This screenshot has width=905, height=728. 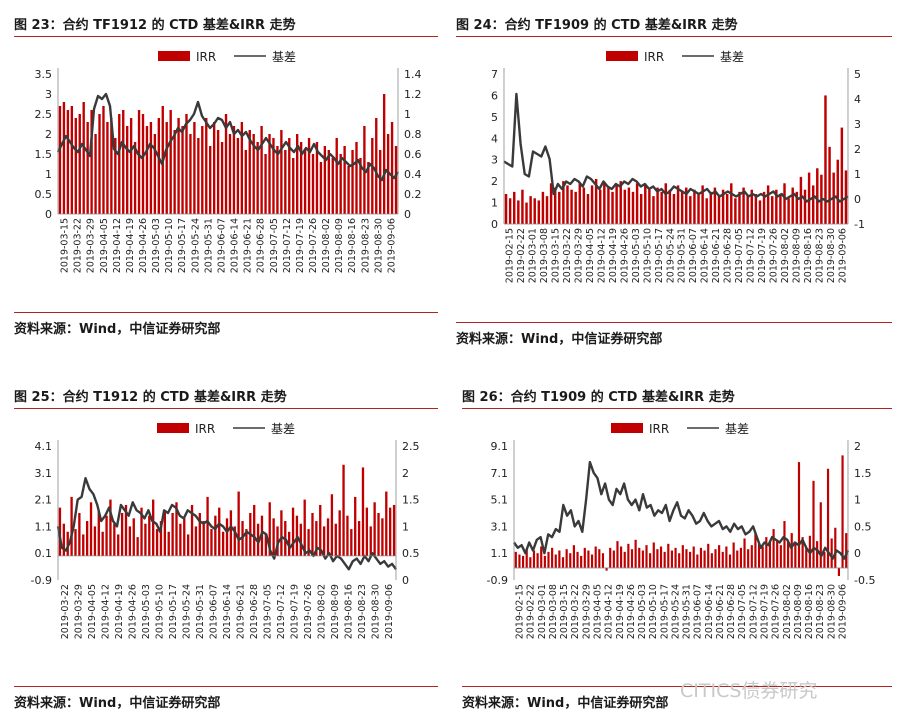 I want to click on right-axis-tick-label: 0.4, so click(x=413, y=174).